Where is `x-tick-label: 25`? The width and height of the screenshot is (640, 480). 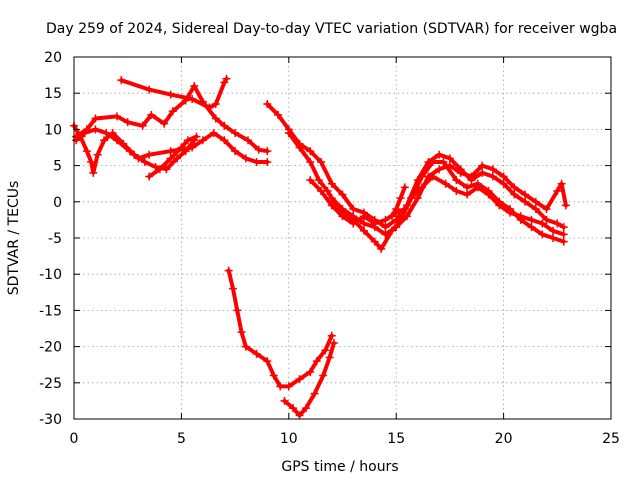
x-tick-label: 25 is located at coordinates (611, 439).